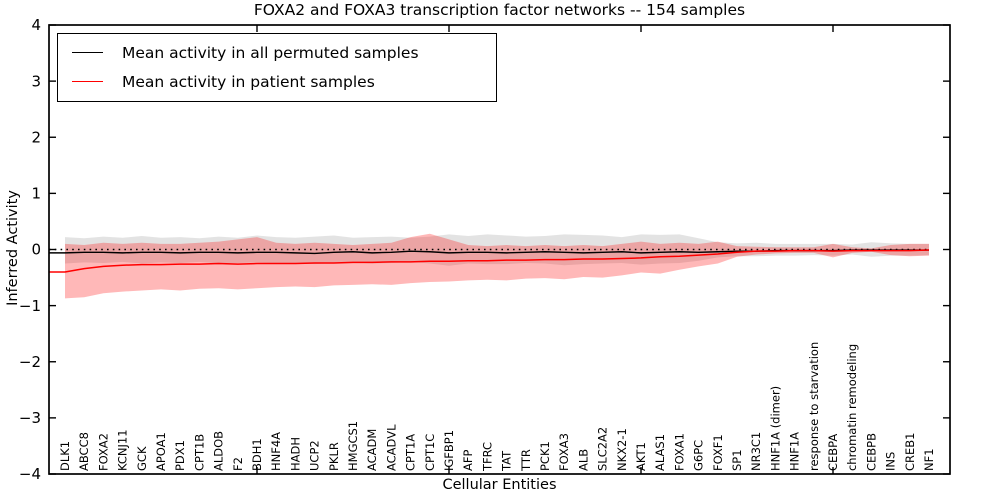 The height and width of the screenshot is (500, 1000). Describe the element at coordinates (622, 449) in the screenshot. I see `x-category-label: NKX2-1` at that location.